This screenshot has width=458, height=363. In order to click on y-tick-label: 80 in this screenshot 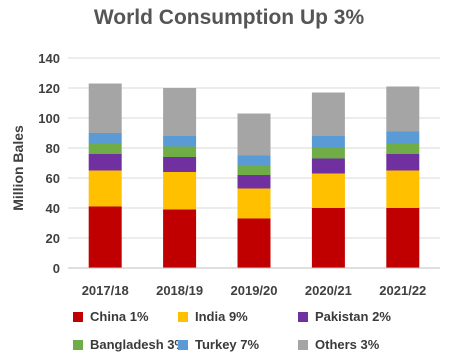, I will do `click(53, 148)`.